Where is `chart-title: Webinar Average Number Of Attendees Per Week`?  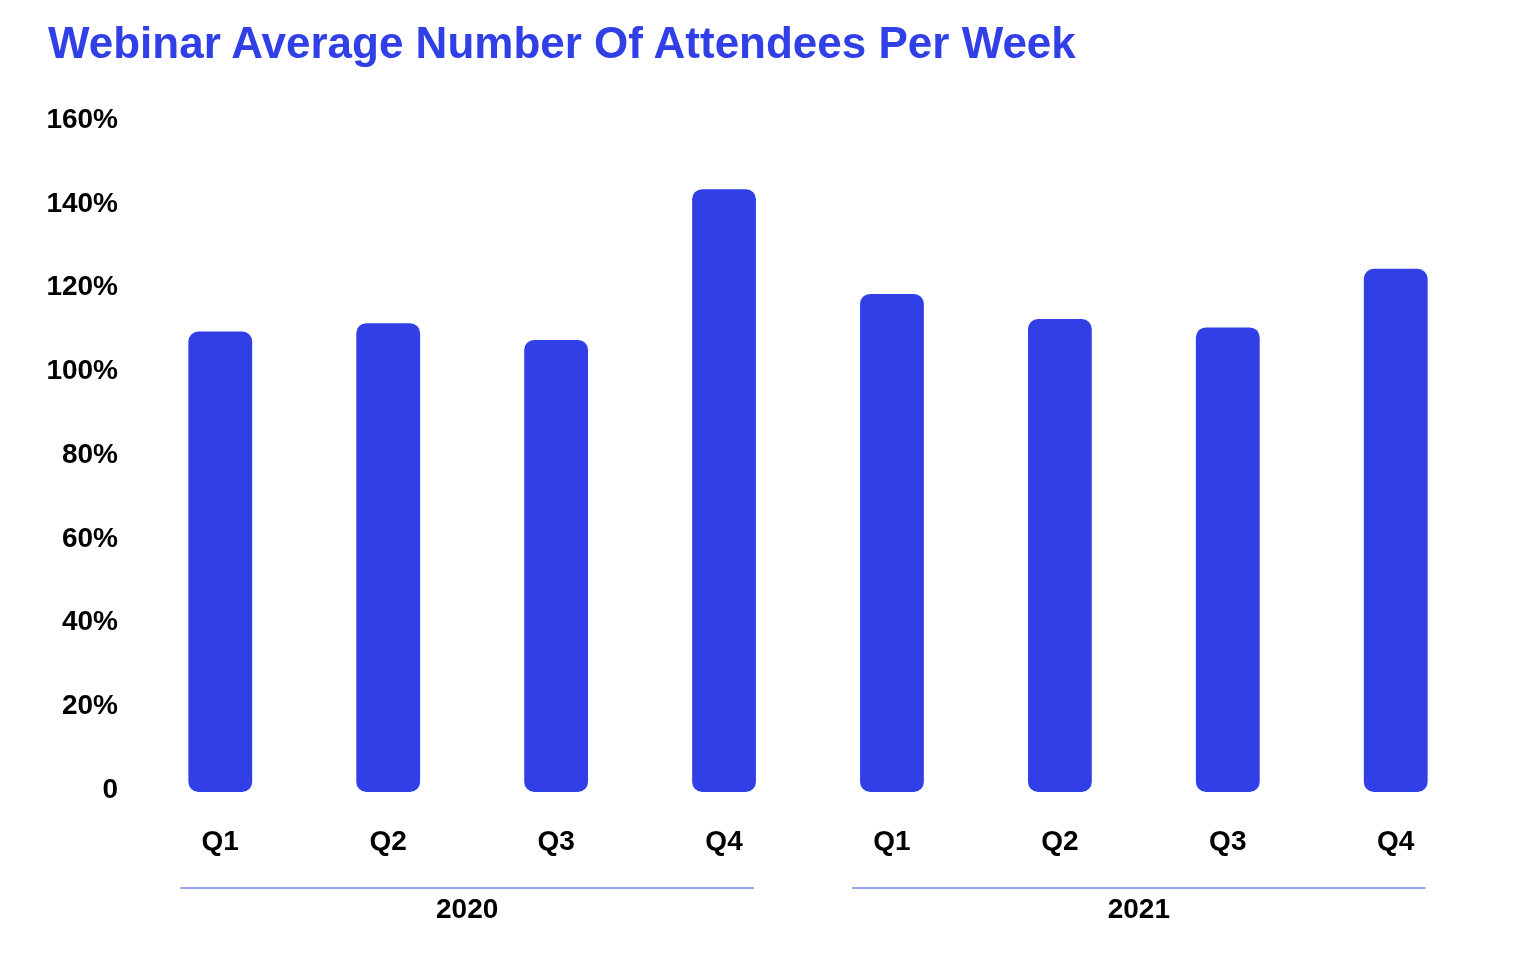
chart-title: Webinar Average Number Of Attendees Per Week is located at coordinates (562, 42).